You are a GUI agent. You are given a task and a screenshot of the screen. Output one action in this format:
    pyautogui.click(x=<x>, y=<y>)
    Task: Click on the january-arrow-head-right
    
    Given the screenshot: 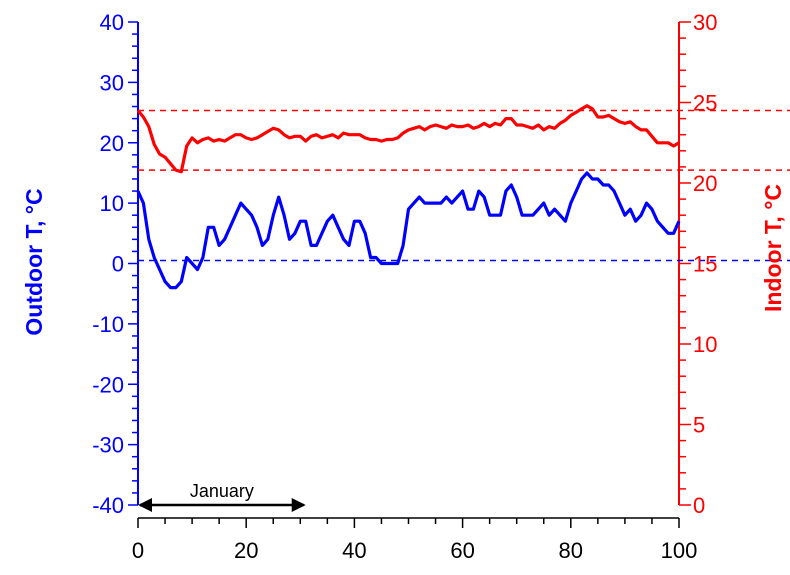 What is the action you would take?
    pyautogui.click(x=298, y=505)
    